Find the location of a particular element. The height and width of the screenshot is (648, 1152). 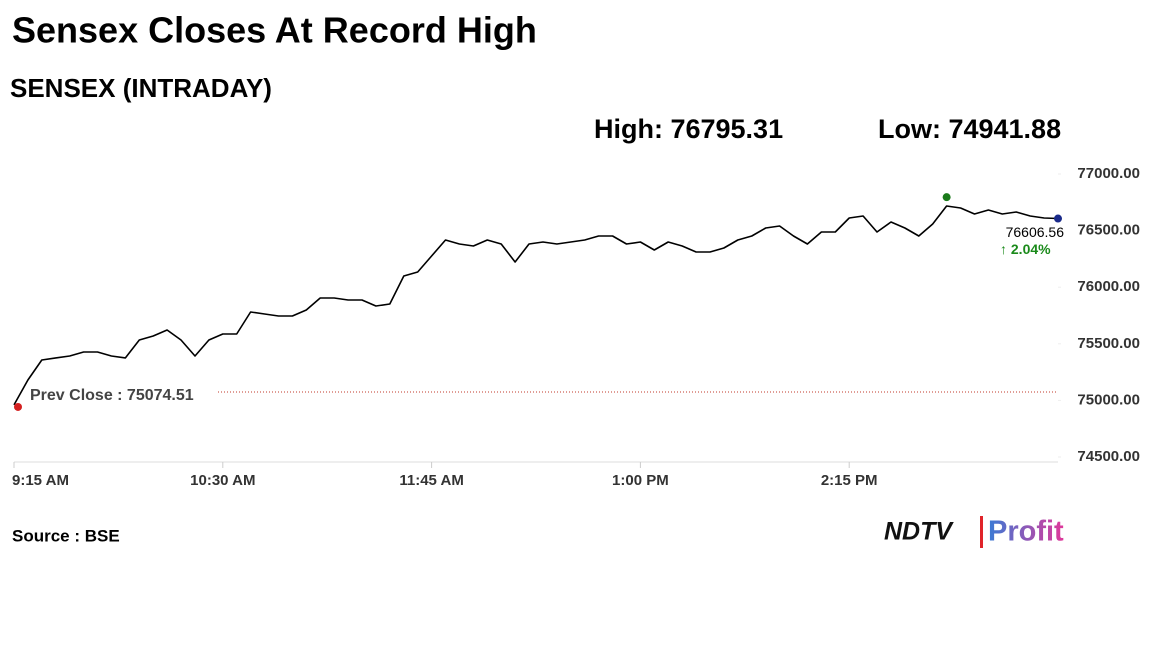

low-label: Low: 74941.88 is located at coordinates (969, 129).